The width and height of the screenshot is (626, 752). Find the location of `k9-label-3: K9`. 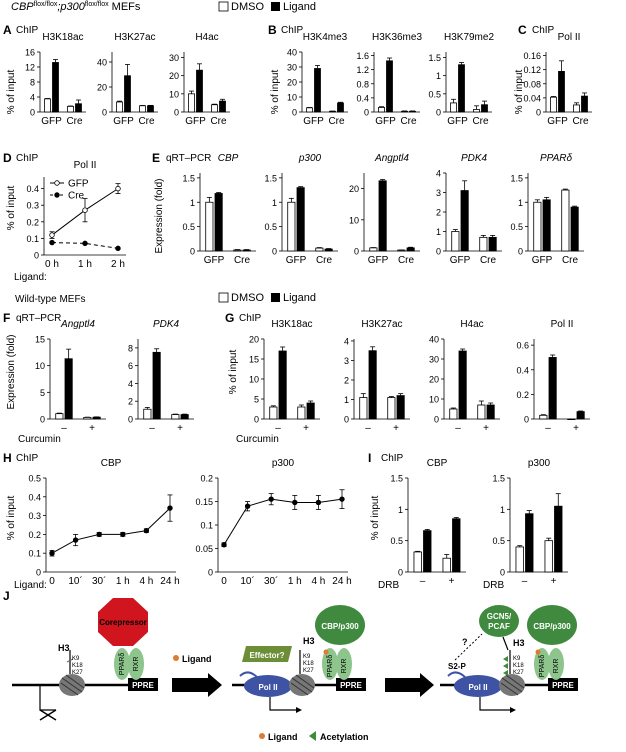

k9-label-3: K9 is located at coordinates (517, 659).